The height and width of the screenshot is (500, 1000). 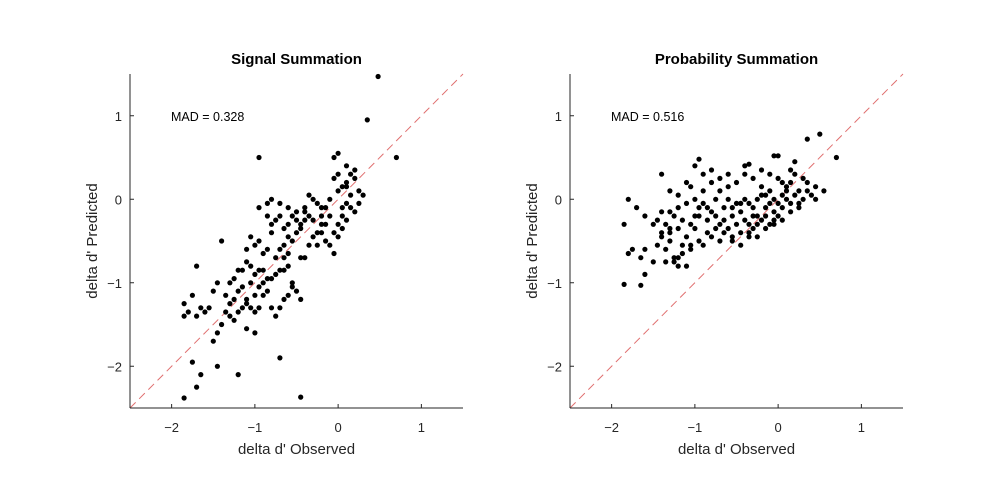 What do you see at coordinates (558, 199) in the screenshot?
I see `y-tick-label: 0` at bounding box center [558, 199].